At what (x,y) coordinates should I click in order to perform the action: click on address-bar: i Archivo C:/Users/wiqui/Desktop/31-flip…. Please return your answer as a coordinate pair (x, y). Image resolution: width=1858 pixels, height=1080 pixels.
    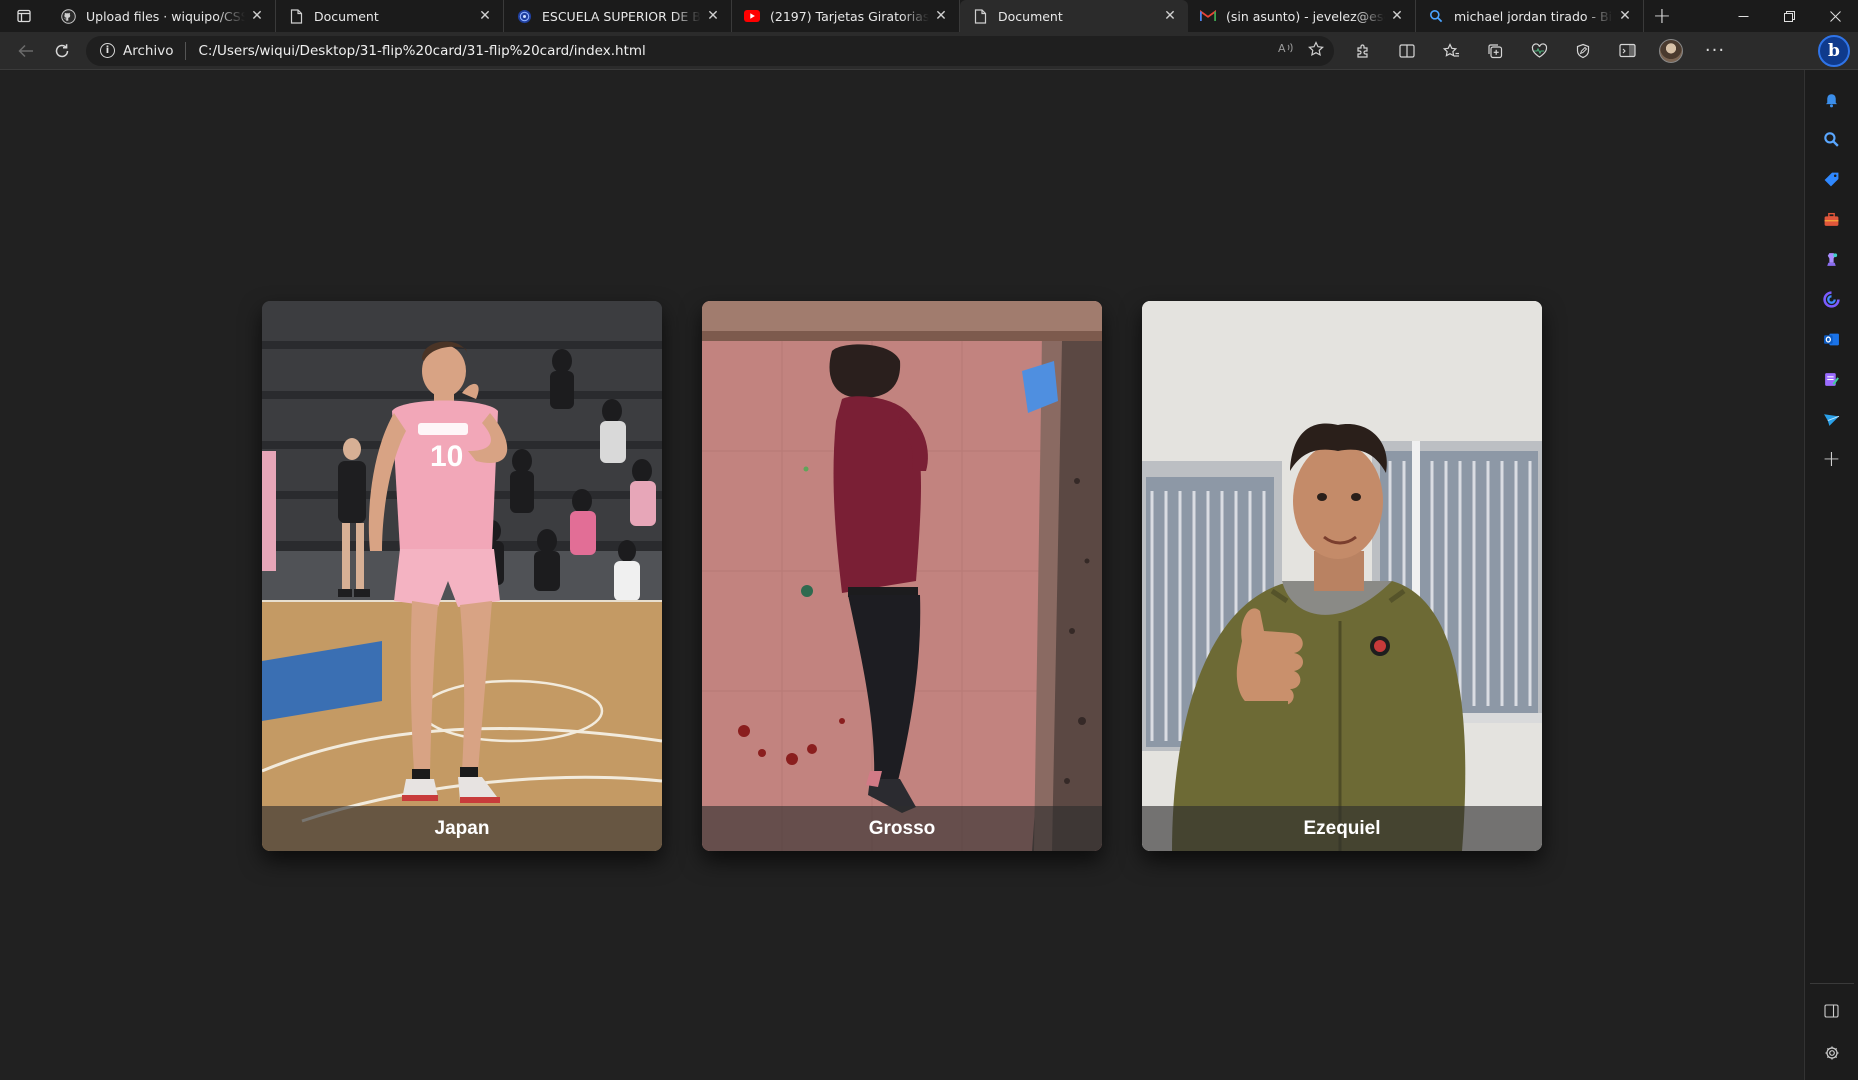
    Looking at the image, I should click on (710, 51).